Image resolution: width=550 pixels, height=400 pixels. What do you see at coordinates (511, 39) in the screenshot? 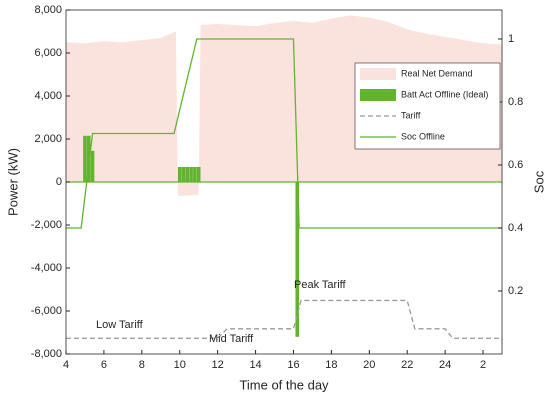
I see `y2-tick-label: 1` at bounding box center [511, 39].